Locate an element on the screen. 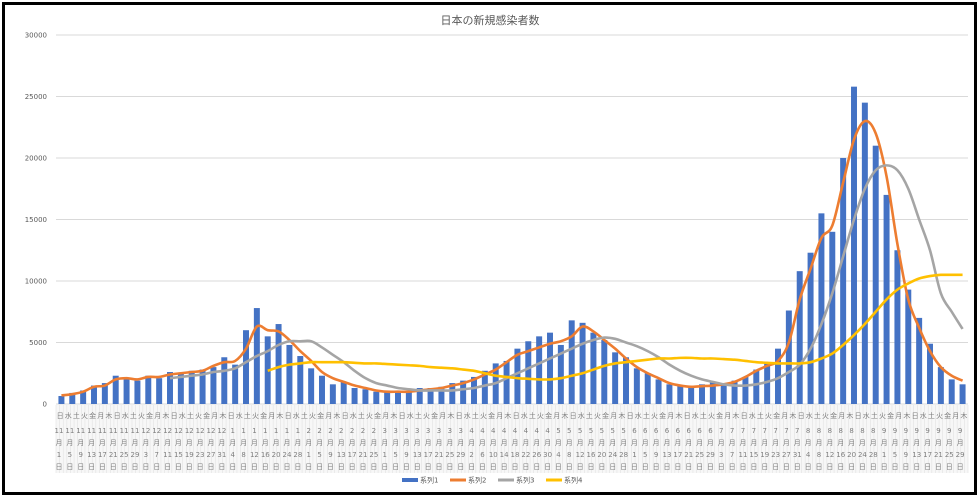 The image size is (979, 497). day-label: 21 is located at coordinates (688, 455).